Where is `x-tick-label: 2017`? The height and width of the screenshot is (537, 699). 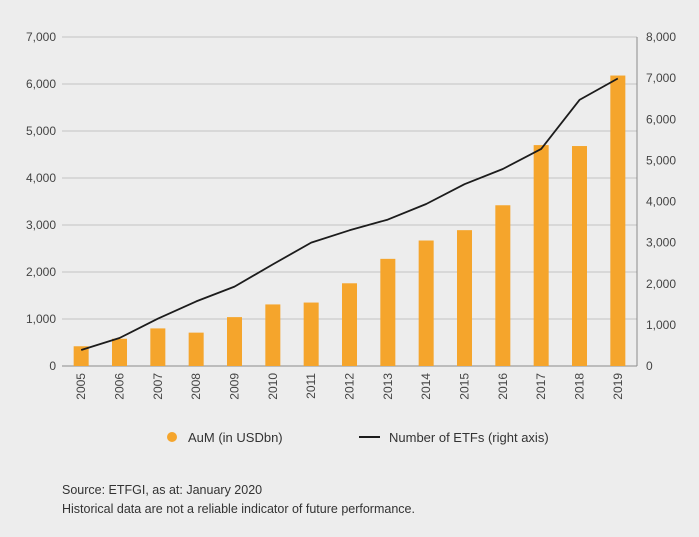
x-tick-label: 2017 is located at coordinates (541, 386).